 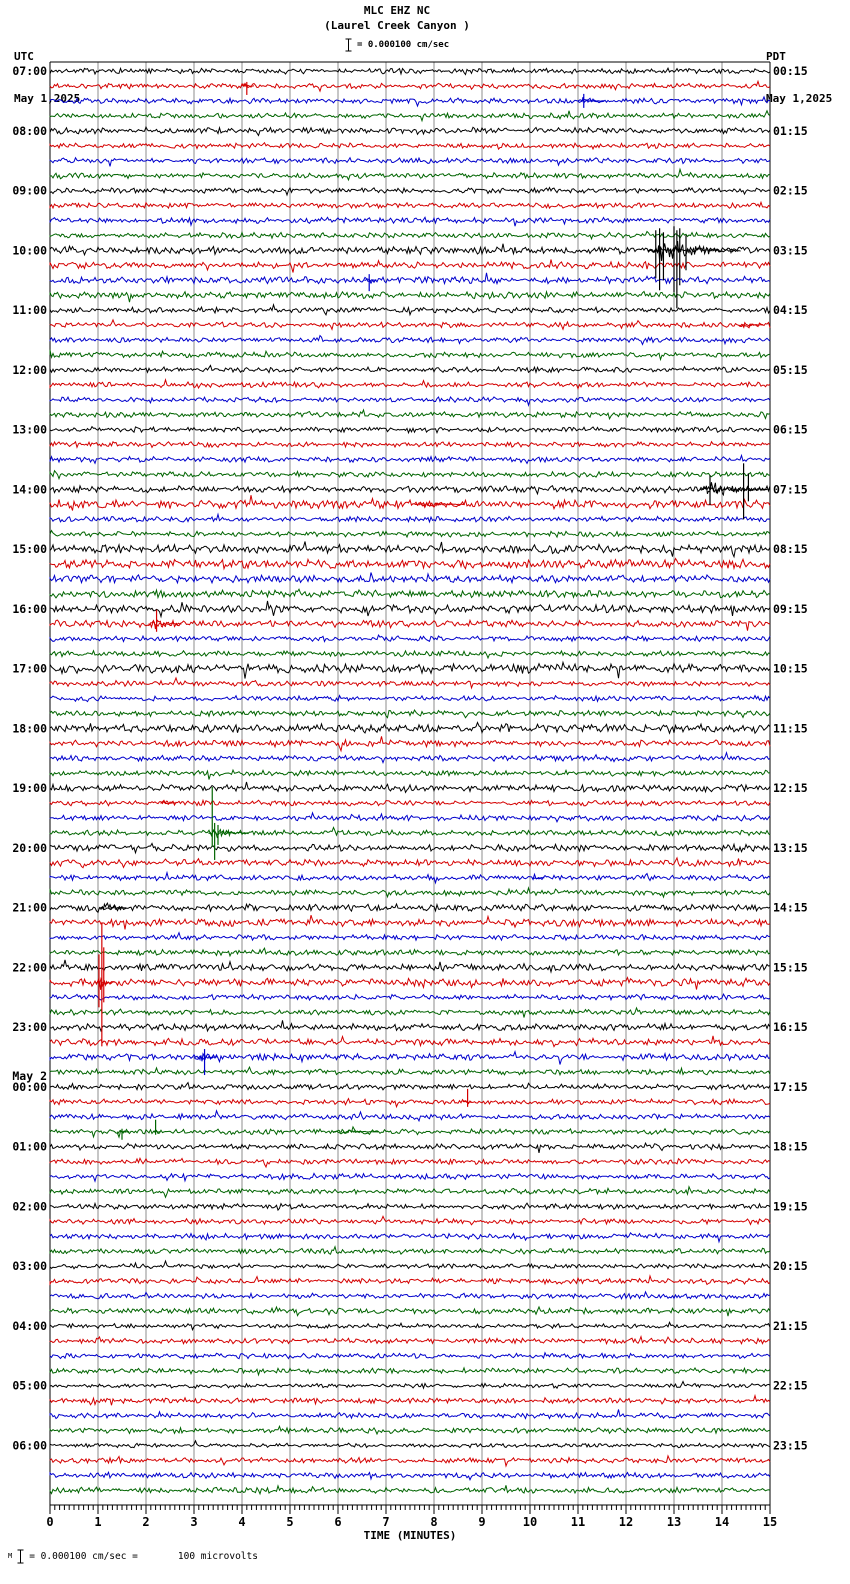 I want to click on x-tick-label: 1, so click(x=97, y=1522).